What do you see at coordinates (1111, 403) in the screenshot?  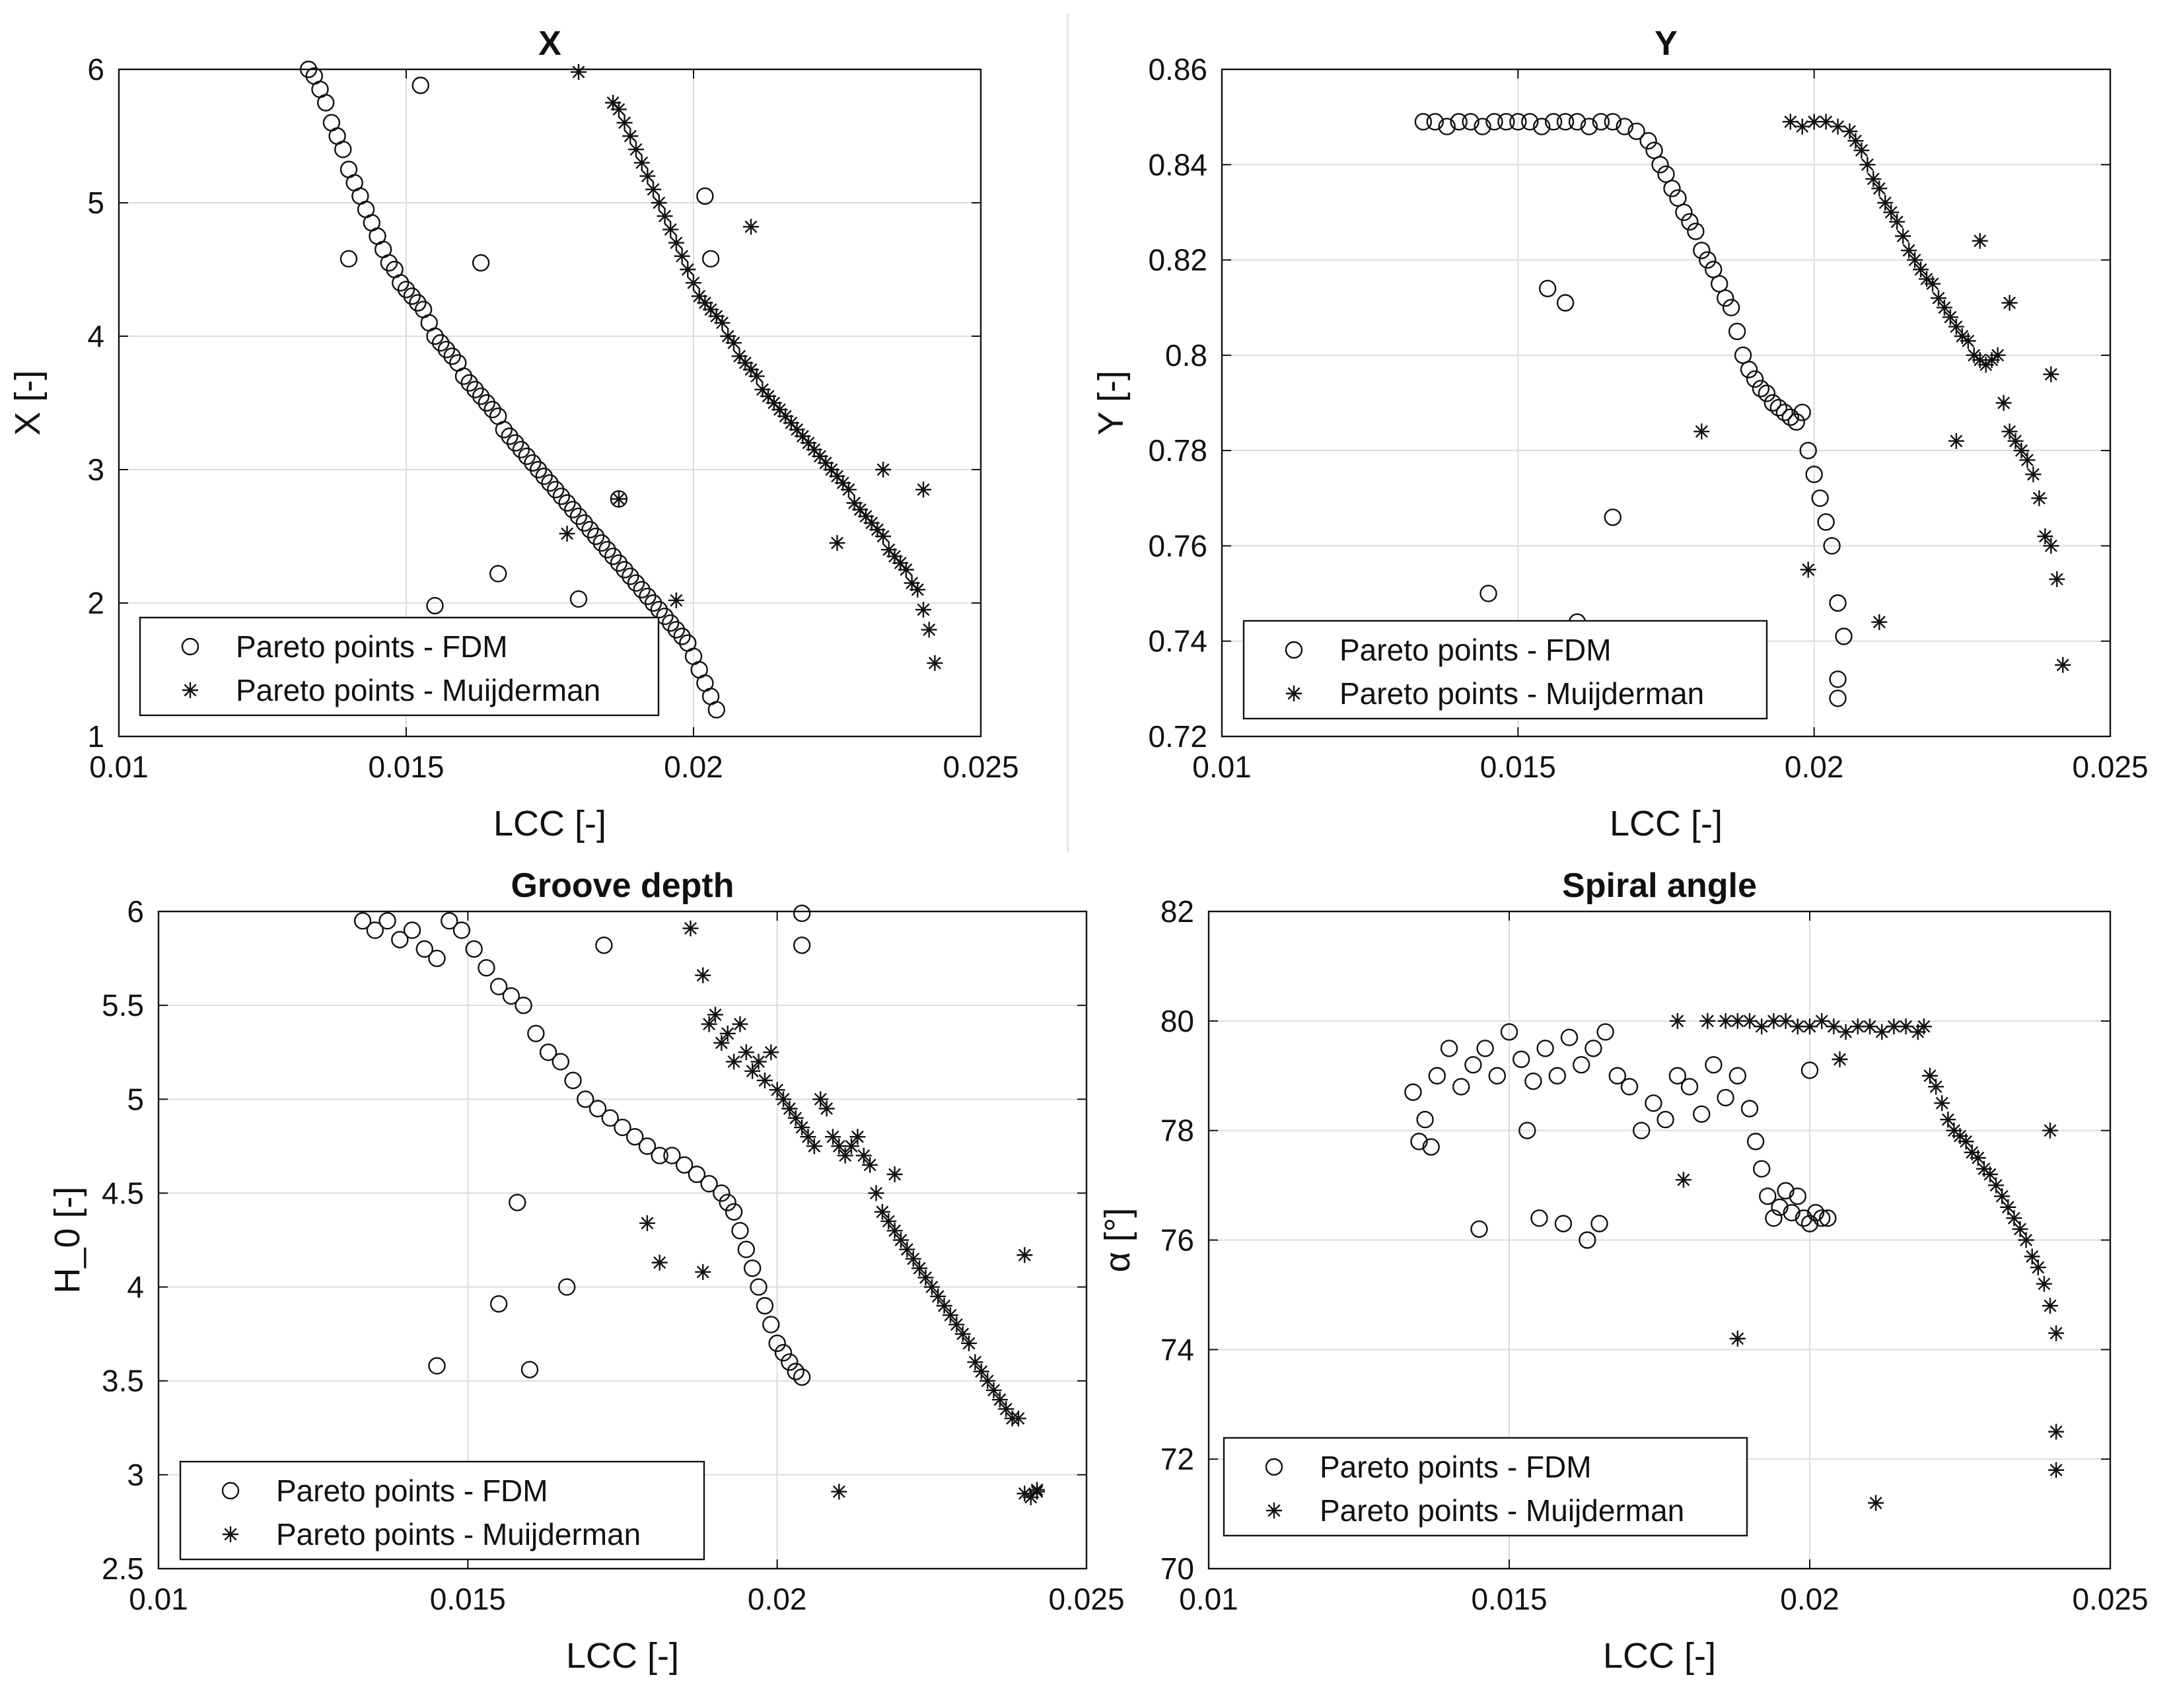 I see `chart-2-ylabel: Y [-]` at bounding box center [1111, 403].